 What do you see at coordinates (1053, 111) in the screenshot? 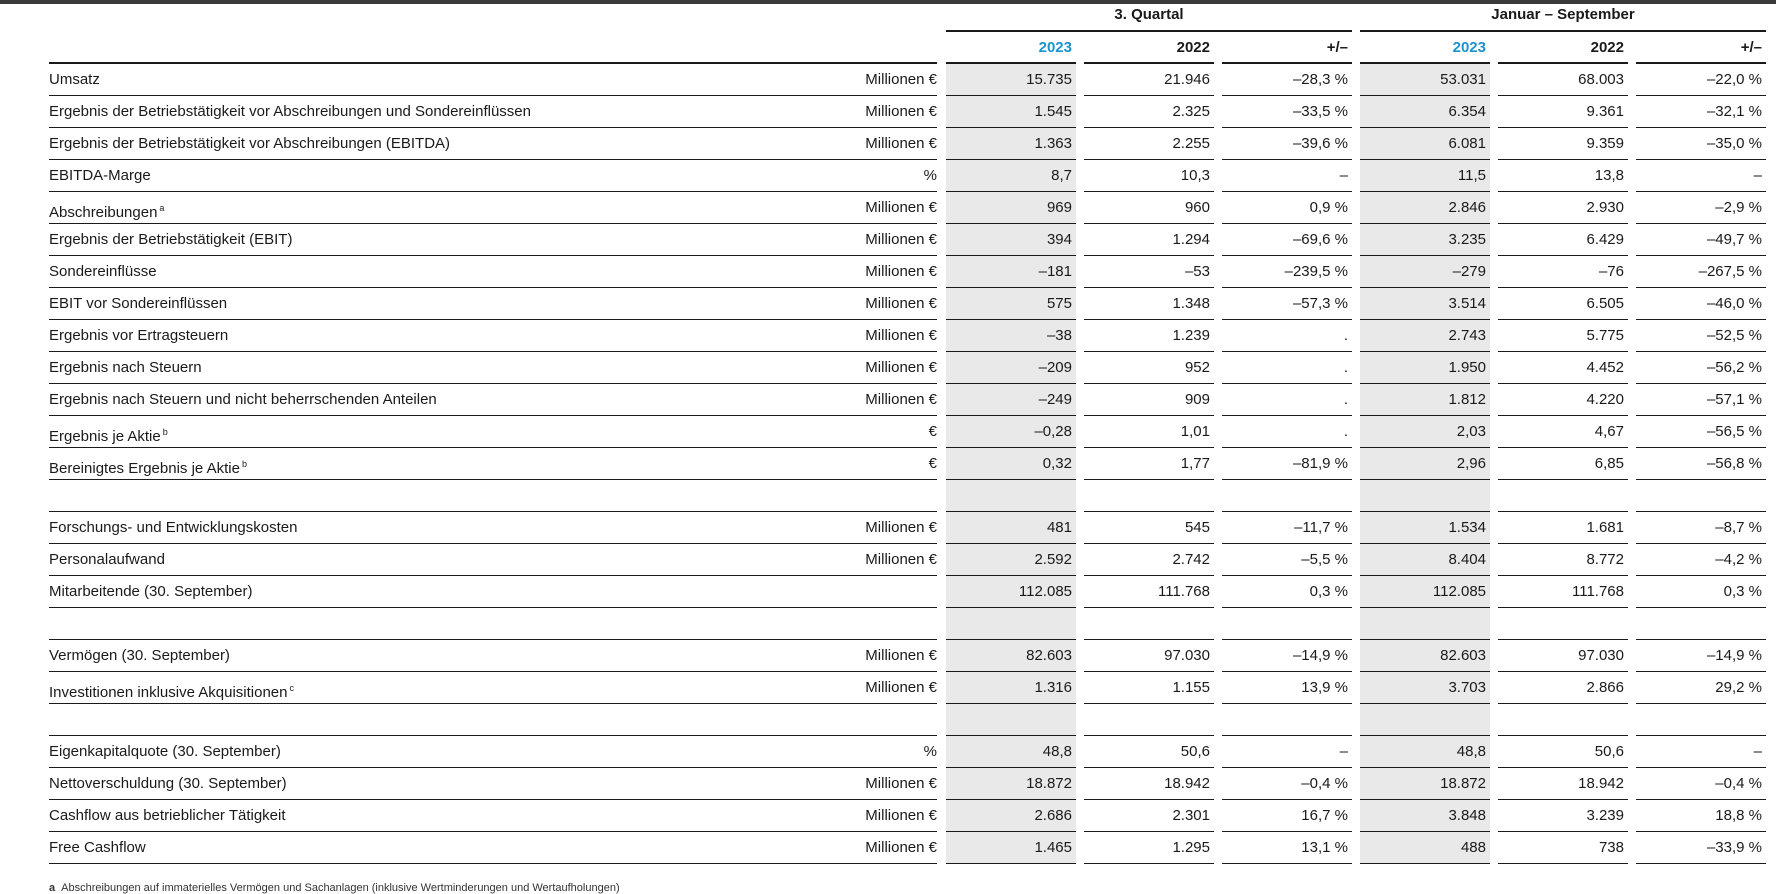
I see `value-cell: 1.545` at bounding box center [1053, 111].